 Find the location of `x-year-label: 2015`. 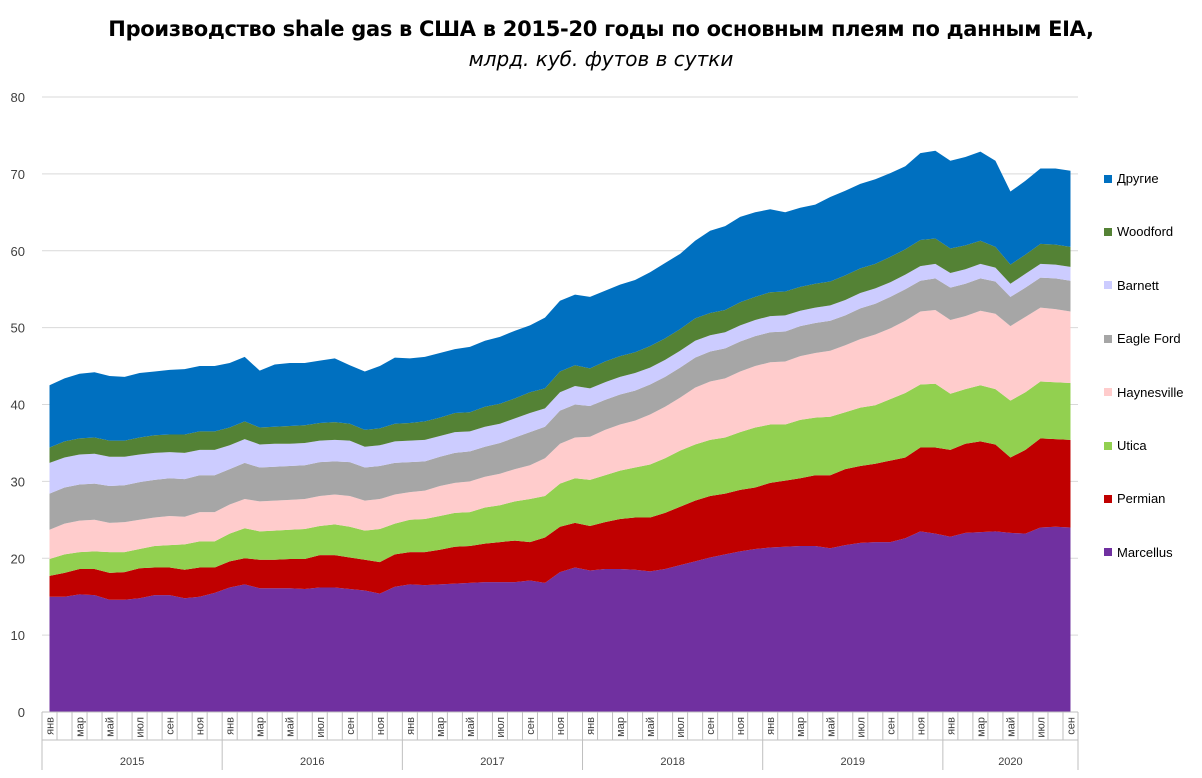

x-year-label: 2015 is located at coordinates (132, 762).